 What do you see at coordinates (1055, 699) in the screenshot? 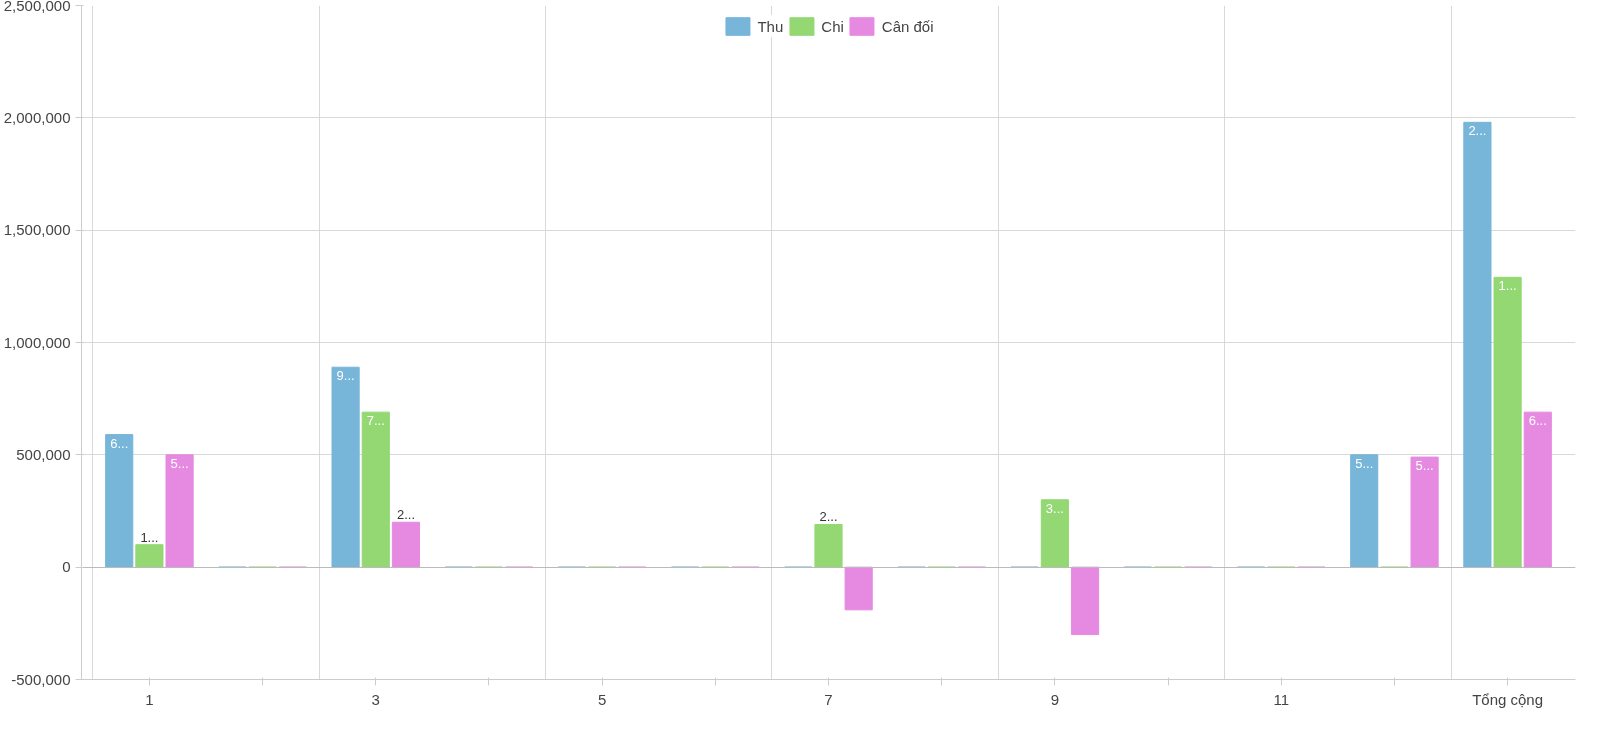
I see `x-tick-label: 9` at bounding box center [1055, 699].